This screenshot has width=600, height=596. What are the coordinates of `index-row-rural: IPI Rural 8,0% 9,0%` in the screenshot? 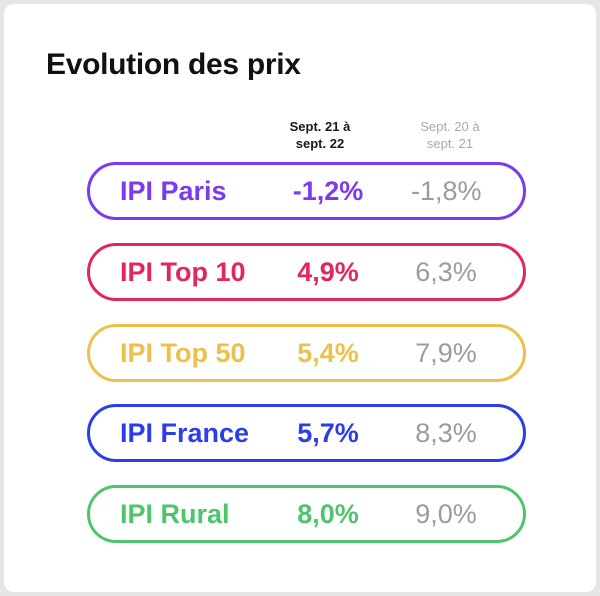 It's located at (306, 514).